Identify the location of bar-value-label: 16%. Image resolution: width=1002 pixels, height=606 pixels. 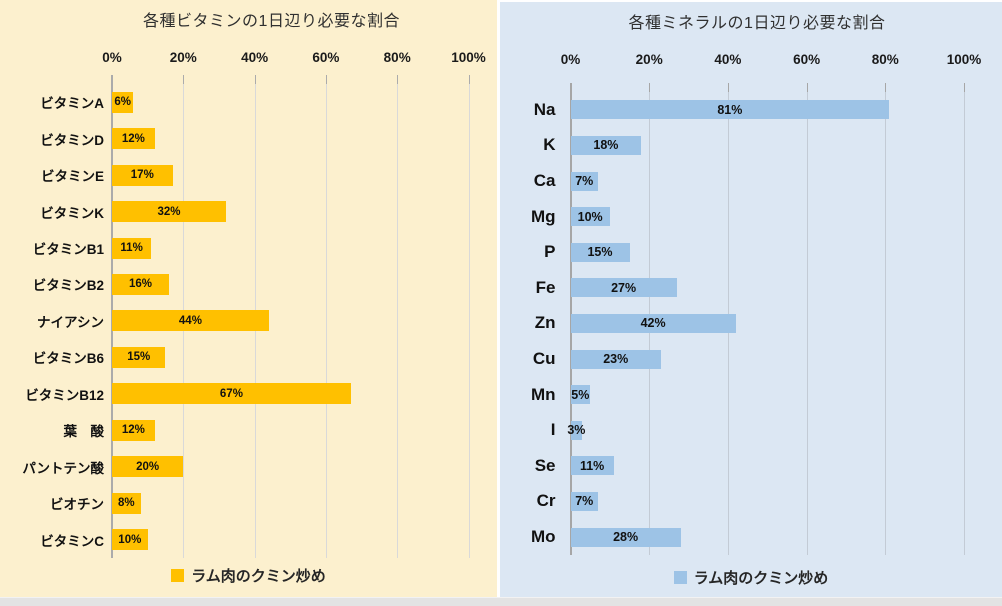
(141, 284).